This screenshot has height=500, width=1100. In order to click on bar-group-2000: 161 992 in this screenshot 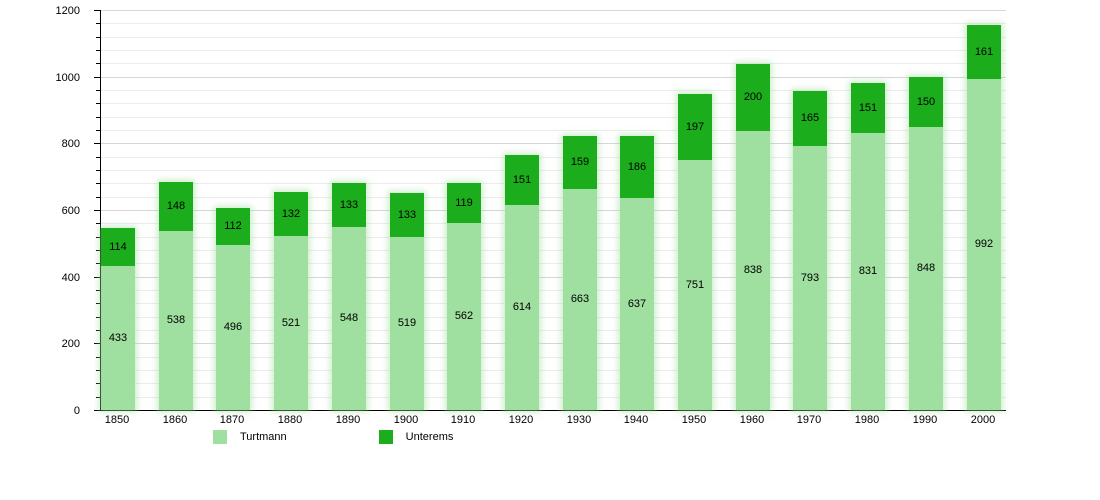, I will do `click(984, 217)`.